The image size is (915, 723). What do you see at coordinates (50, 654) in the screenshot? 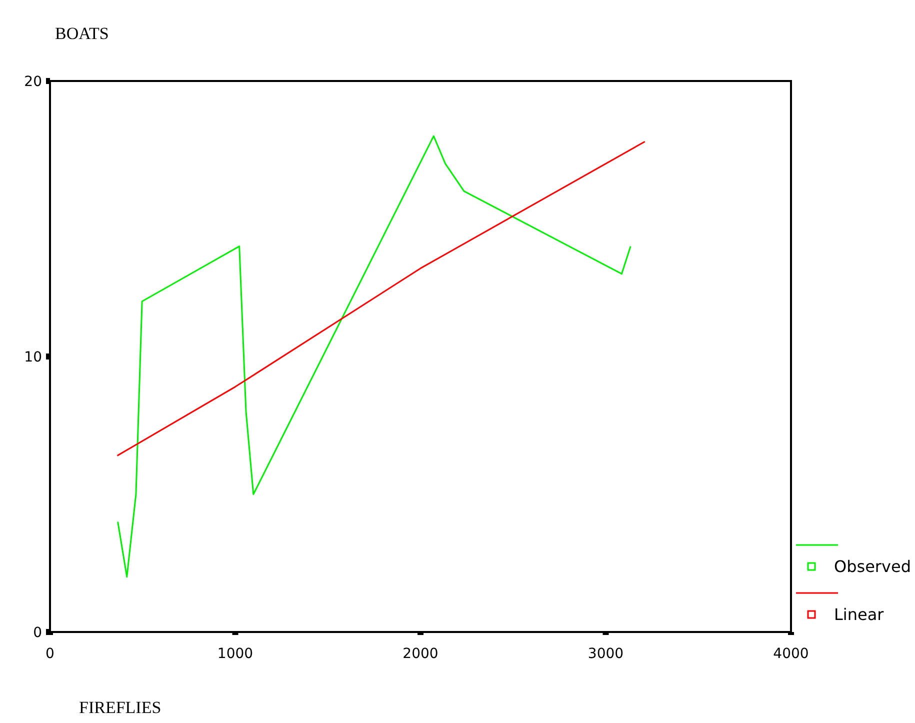
I see `x-tick-label: 0` at bounding box center [50, 654].